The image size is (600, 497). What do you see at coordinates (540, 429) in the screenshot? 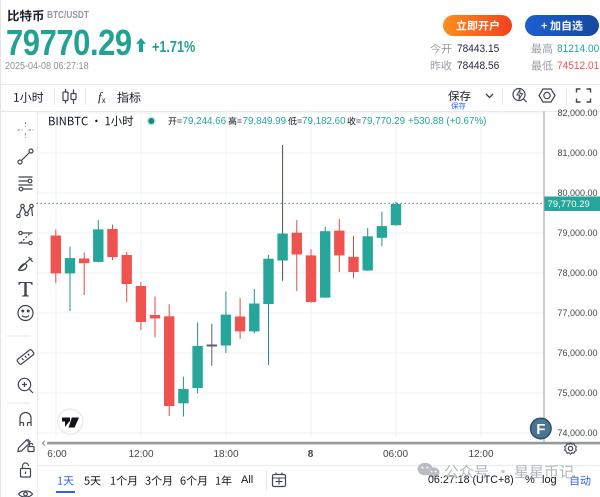
I see `svg-text: F` at bounding box center [540, 429].